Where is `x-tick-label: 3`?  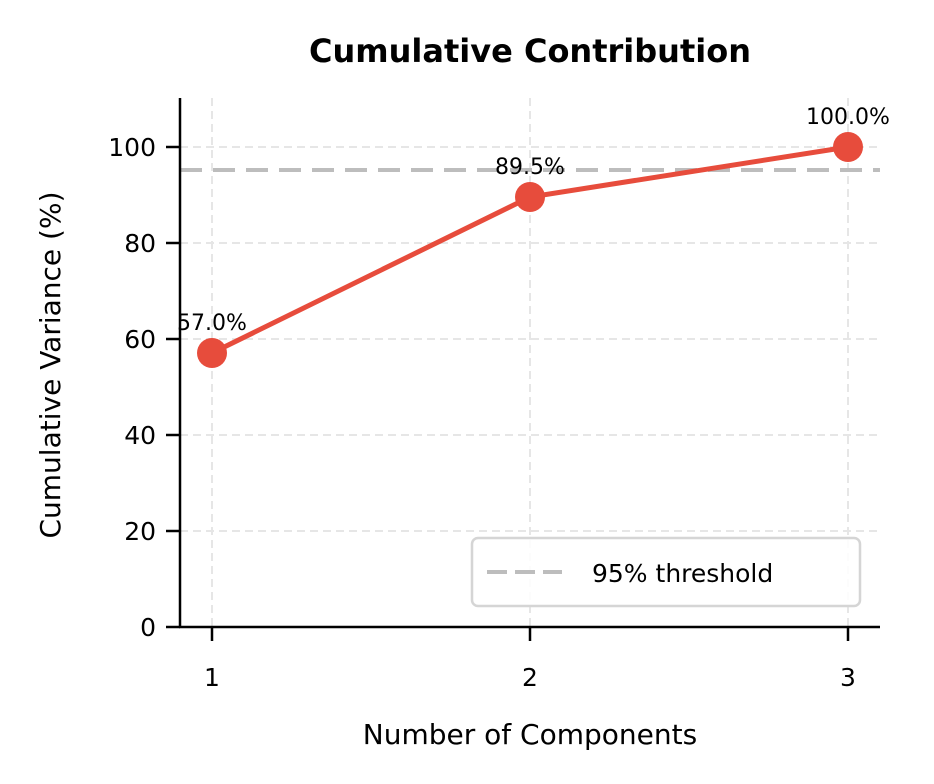
x-tick-label: 3 is located at coordinates (848, 677).